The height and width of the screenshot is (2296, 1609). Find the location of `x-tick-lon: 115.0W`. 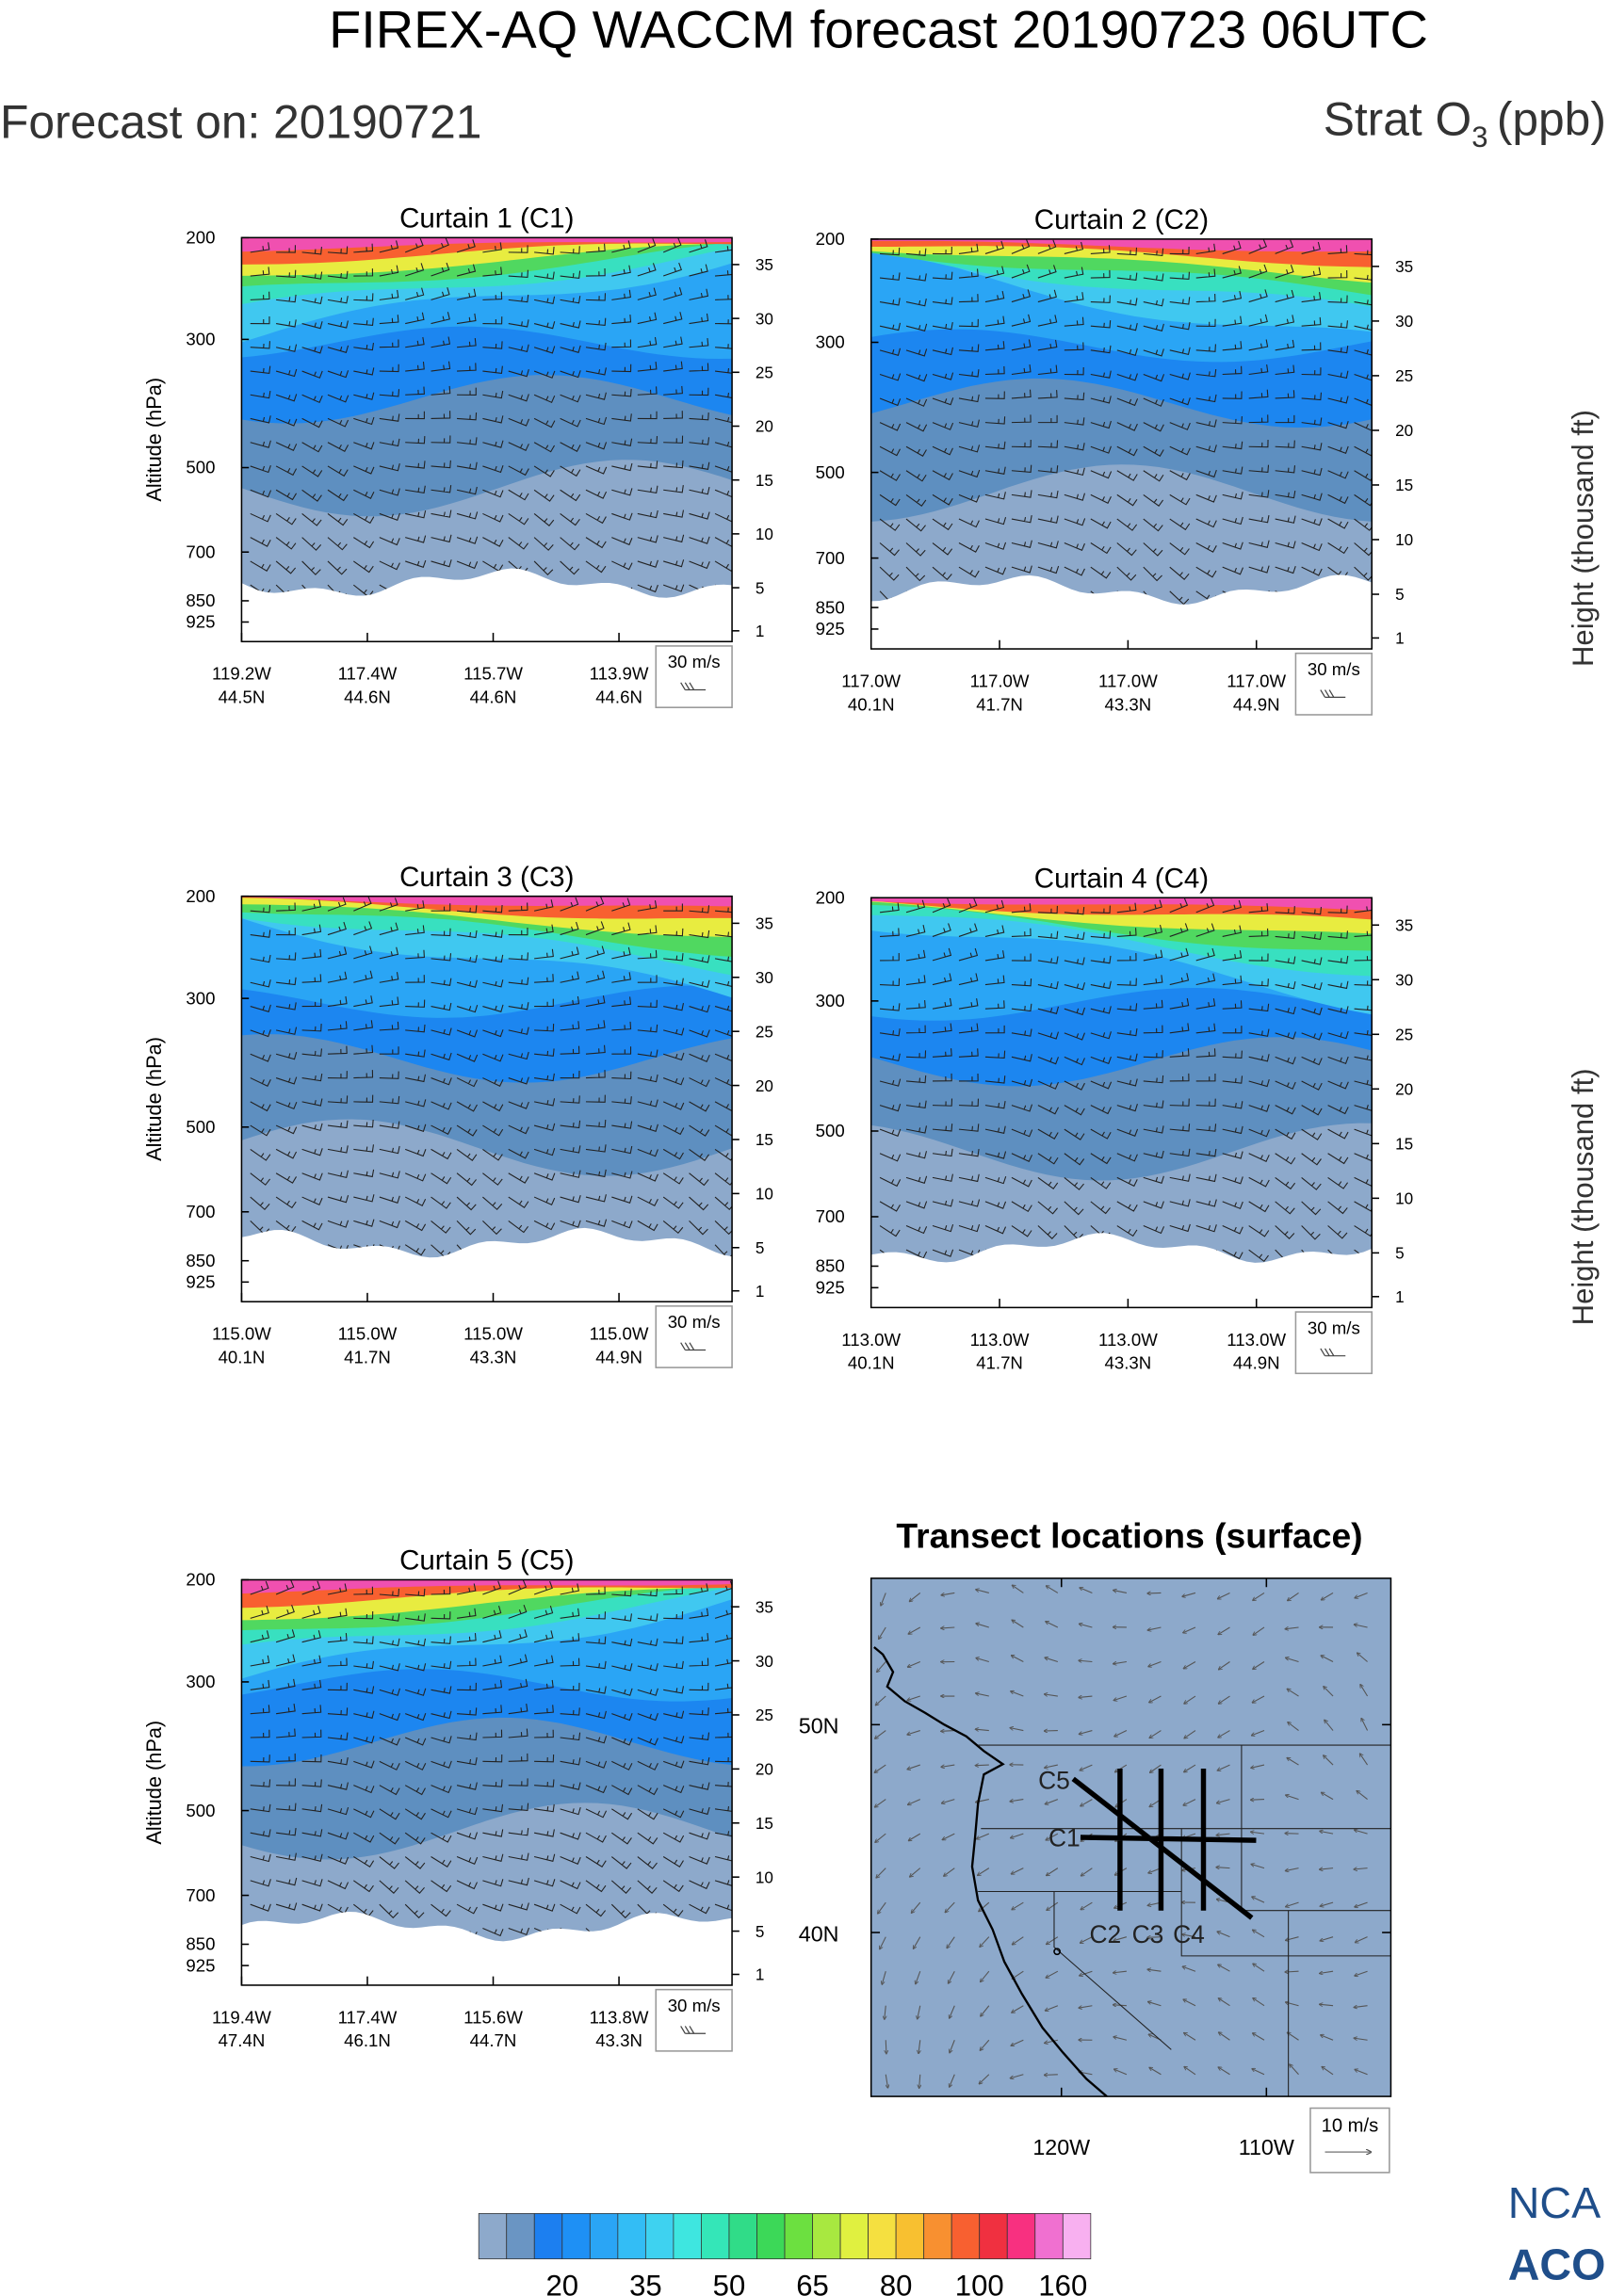

x-tick-lon: 115.0W is located at coordinates (368, 1334).